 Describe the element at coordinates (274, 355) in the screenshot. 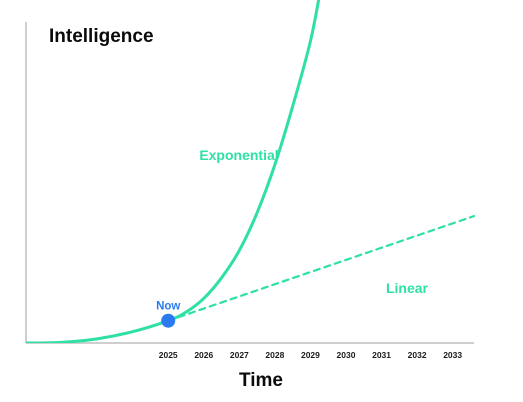

I see `x-tick-label: 2028` at that location.